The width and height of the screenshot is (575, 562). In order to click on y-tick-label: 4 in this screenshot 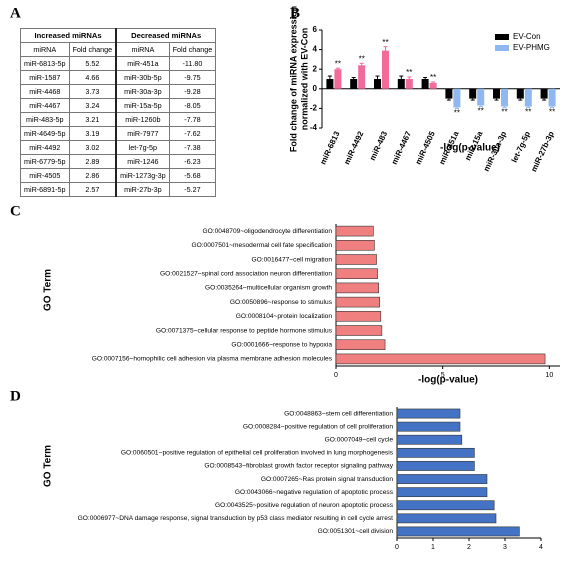, I will do `click(315, 49)`.